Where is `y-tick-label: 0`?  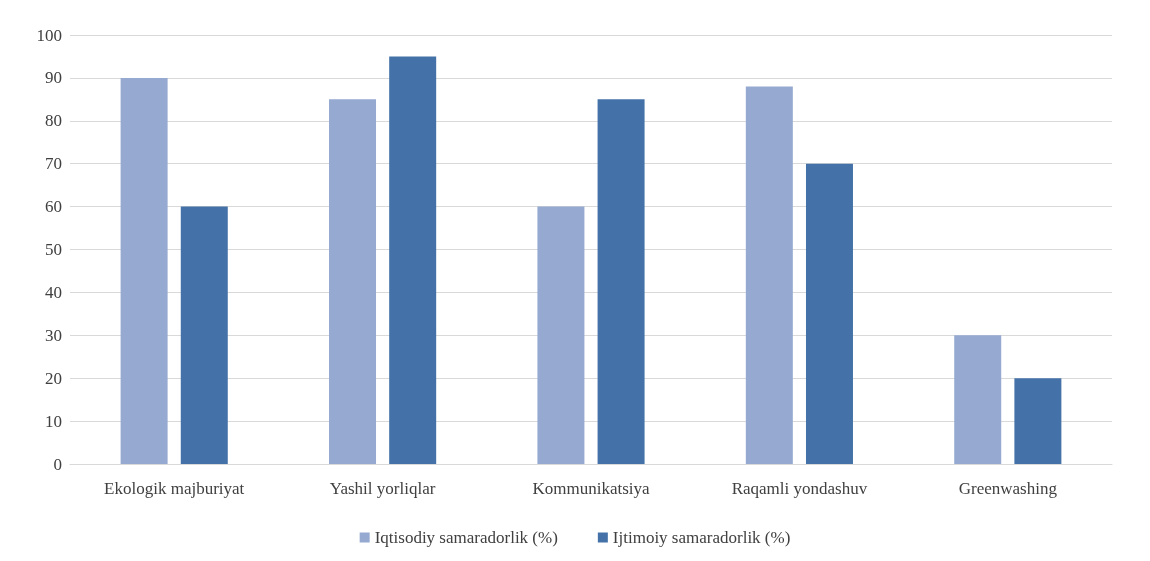 y-tick-label: 0 is located at coordinates (57, 464).